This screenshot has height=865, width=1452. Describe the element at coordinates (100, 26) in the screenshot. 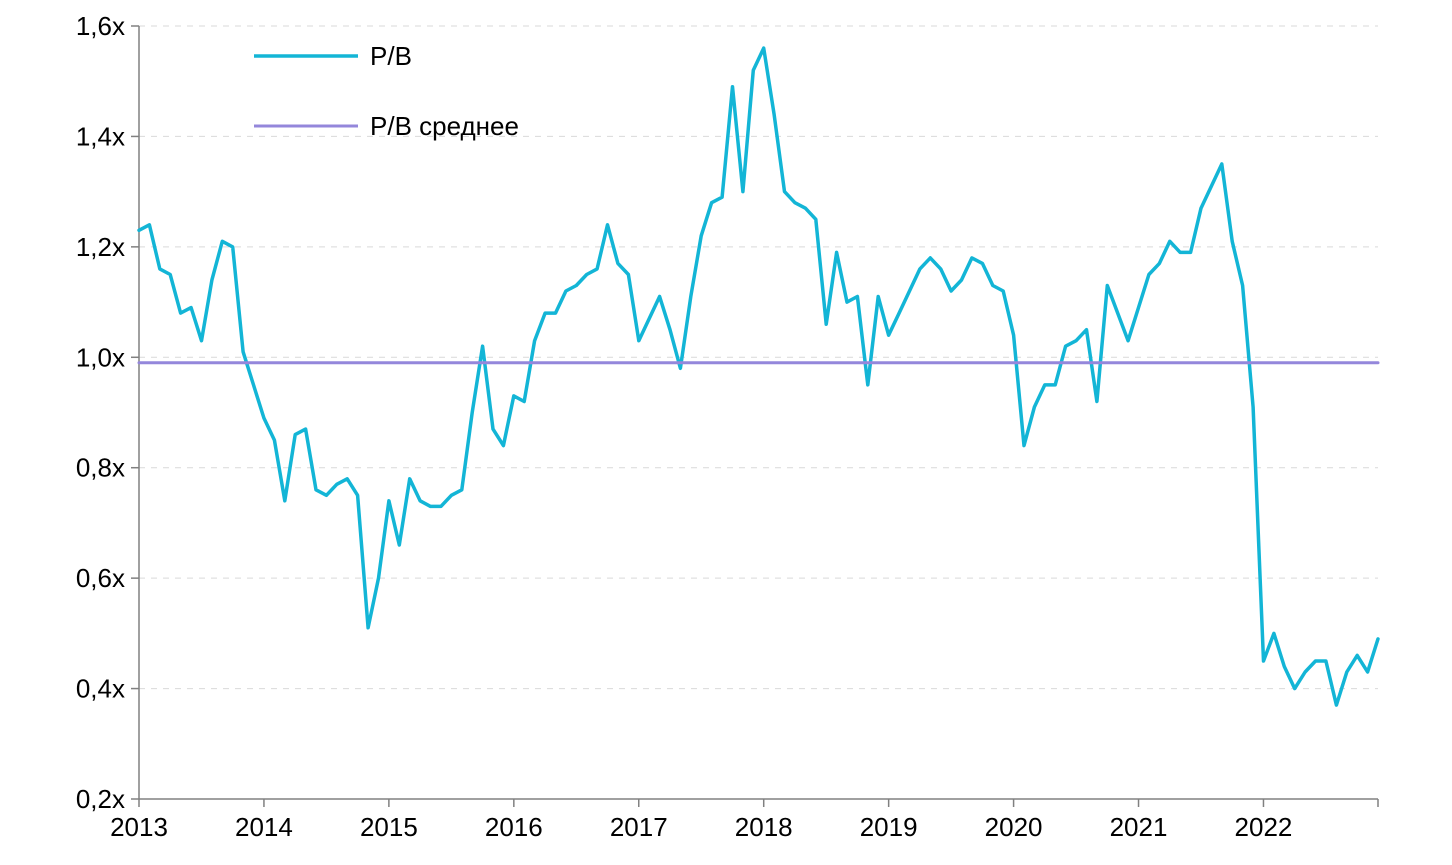

I see `y-tick-label: 1,6x` at that location.